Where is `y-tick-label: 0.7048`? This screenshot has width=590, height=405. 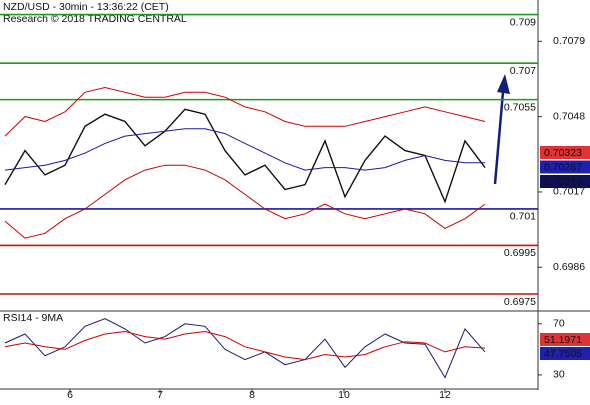 y-tick-label: 0.7048 is located at coordinates (569, 116).